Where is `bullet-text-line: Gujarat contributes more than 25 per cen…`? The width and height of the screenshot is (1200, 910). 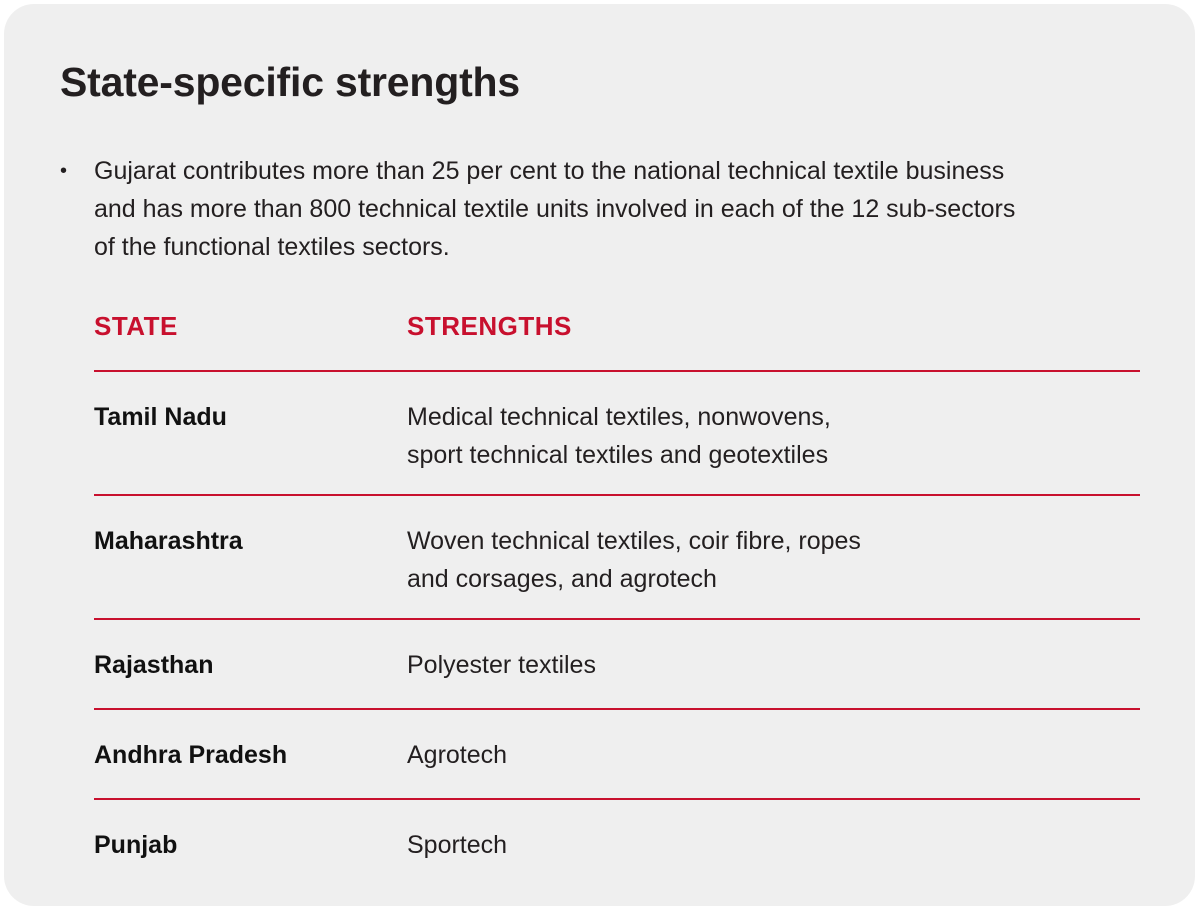 bullet-text-line: Gujarat contributes more than 25 per cen… is located at coordinates (549, 171).